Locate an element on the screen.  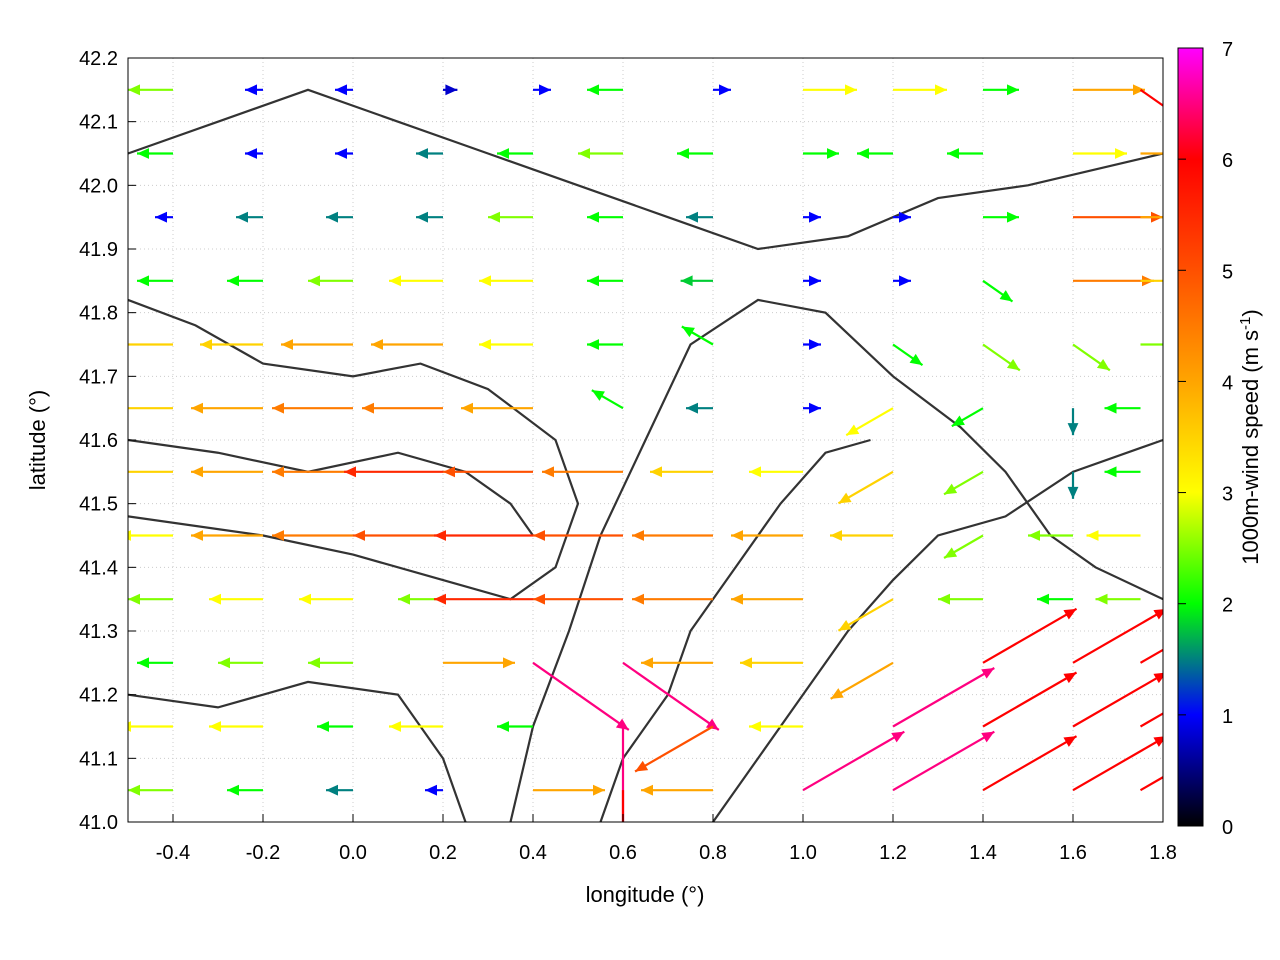
y-tick-label: 41.1 is located at coordinates (98, 759).